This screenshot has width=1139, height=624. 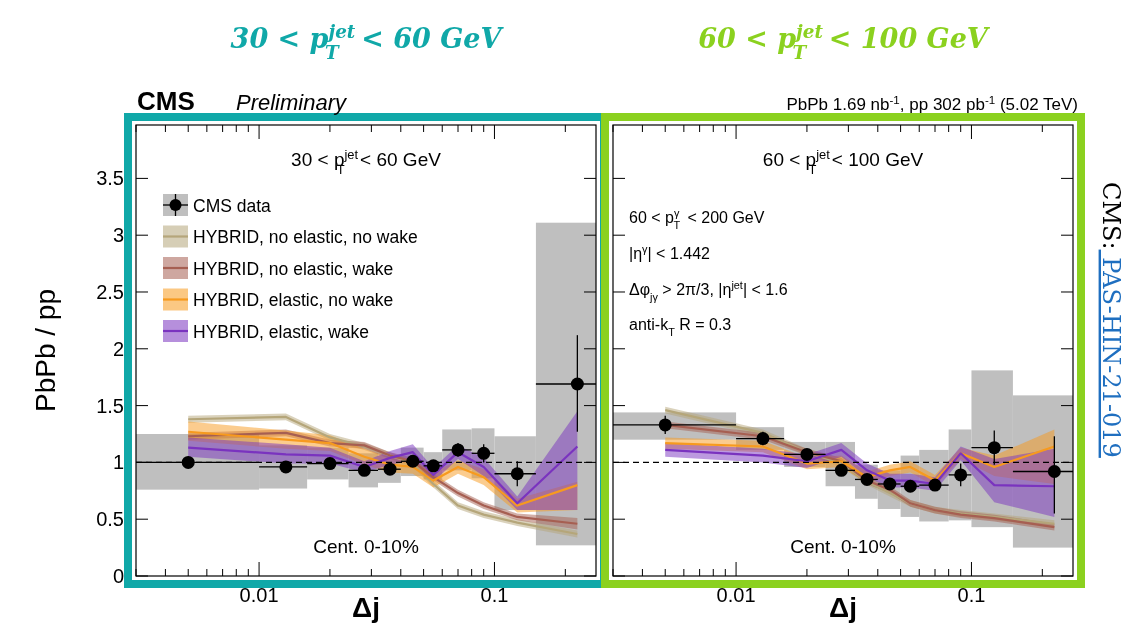 I want to click on y-tick-label: 3, so click(x=118, y=235).